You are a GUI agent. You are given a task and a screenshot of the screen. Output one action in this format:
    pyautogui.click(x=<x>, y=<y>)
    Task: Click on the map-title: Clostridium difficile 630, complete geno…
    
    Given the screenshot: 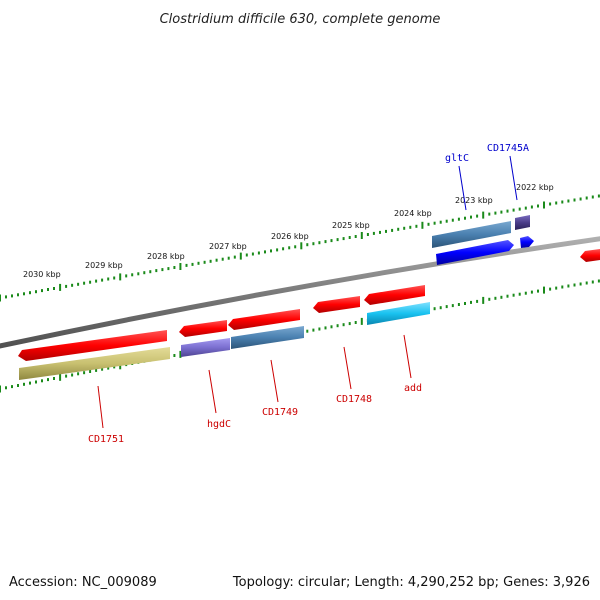 What is the action you would take?
    pyautogui.click(x=300, y=19)
    